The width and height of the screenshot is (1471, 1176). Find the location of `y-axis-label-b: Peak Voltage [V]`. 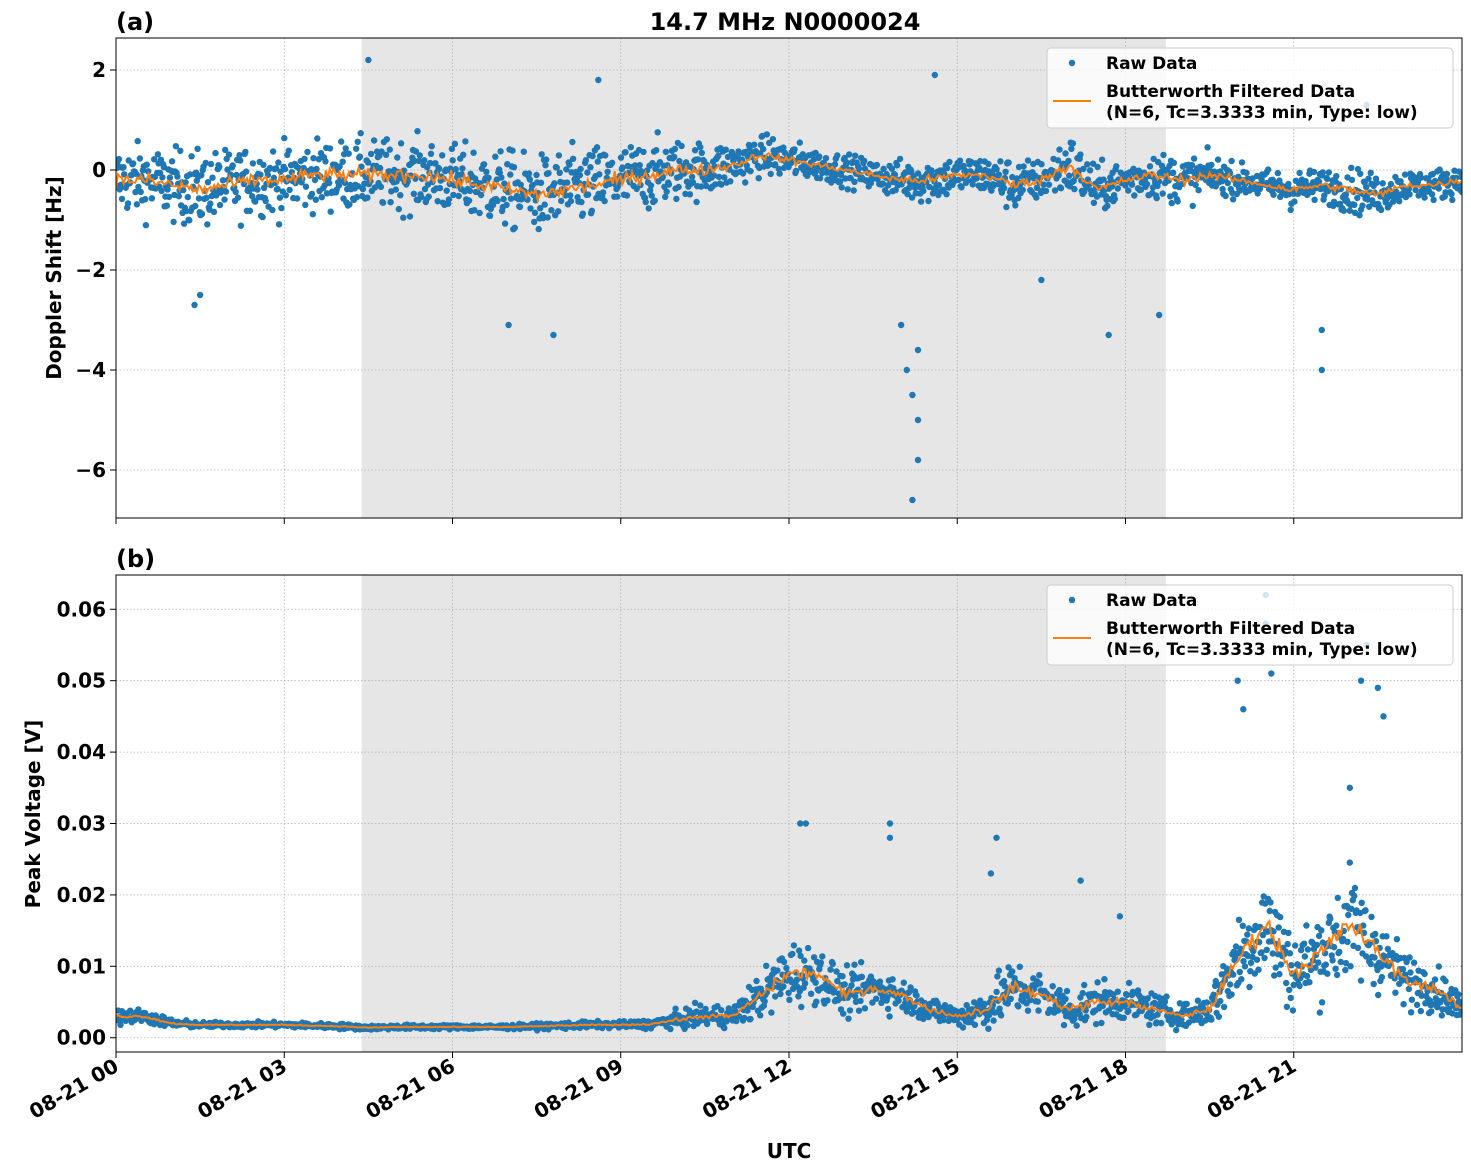

y-axis-label-b: Peak Voltage [V] is located at coordinates (33, 814).